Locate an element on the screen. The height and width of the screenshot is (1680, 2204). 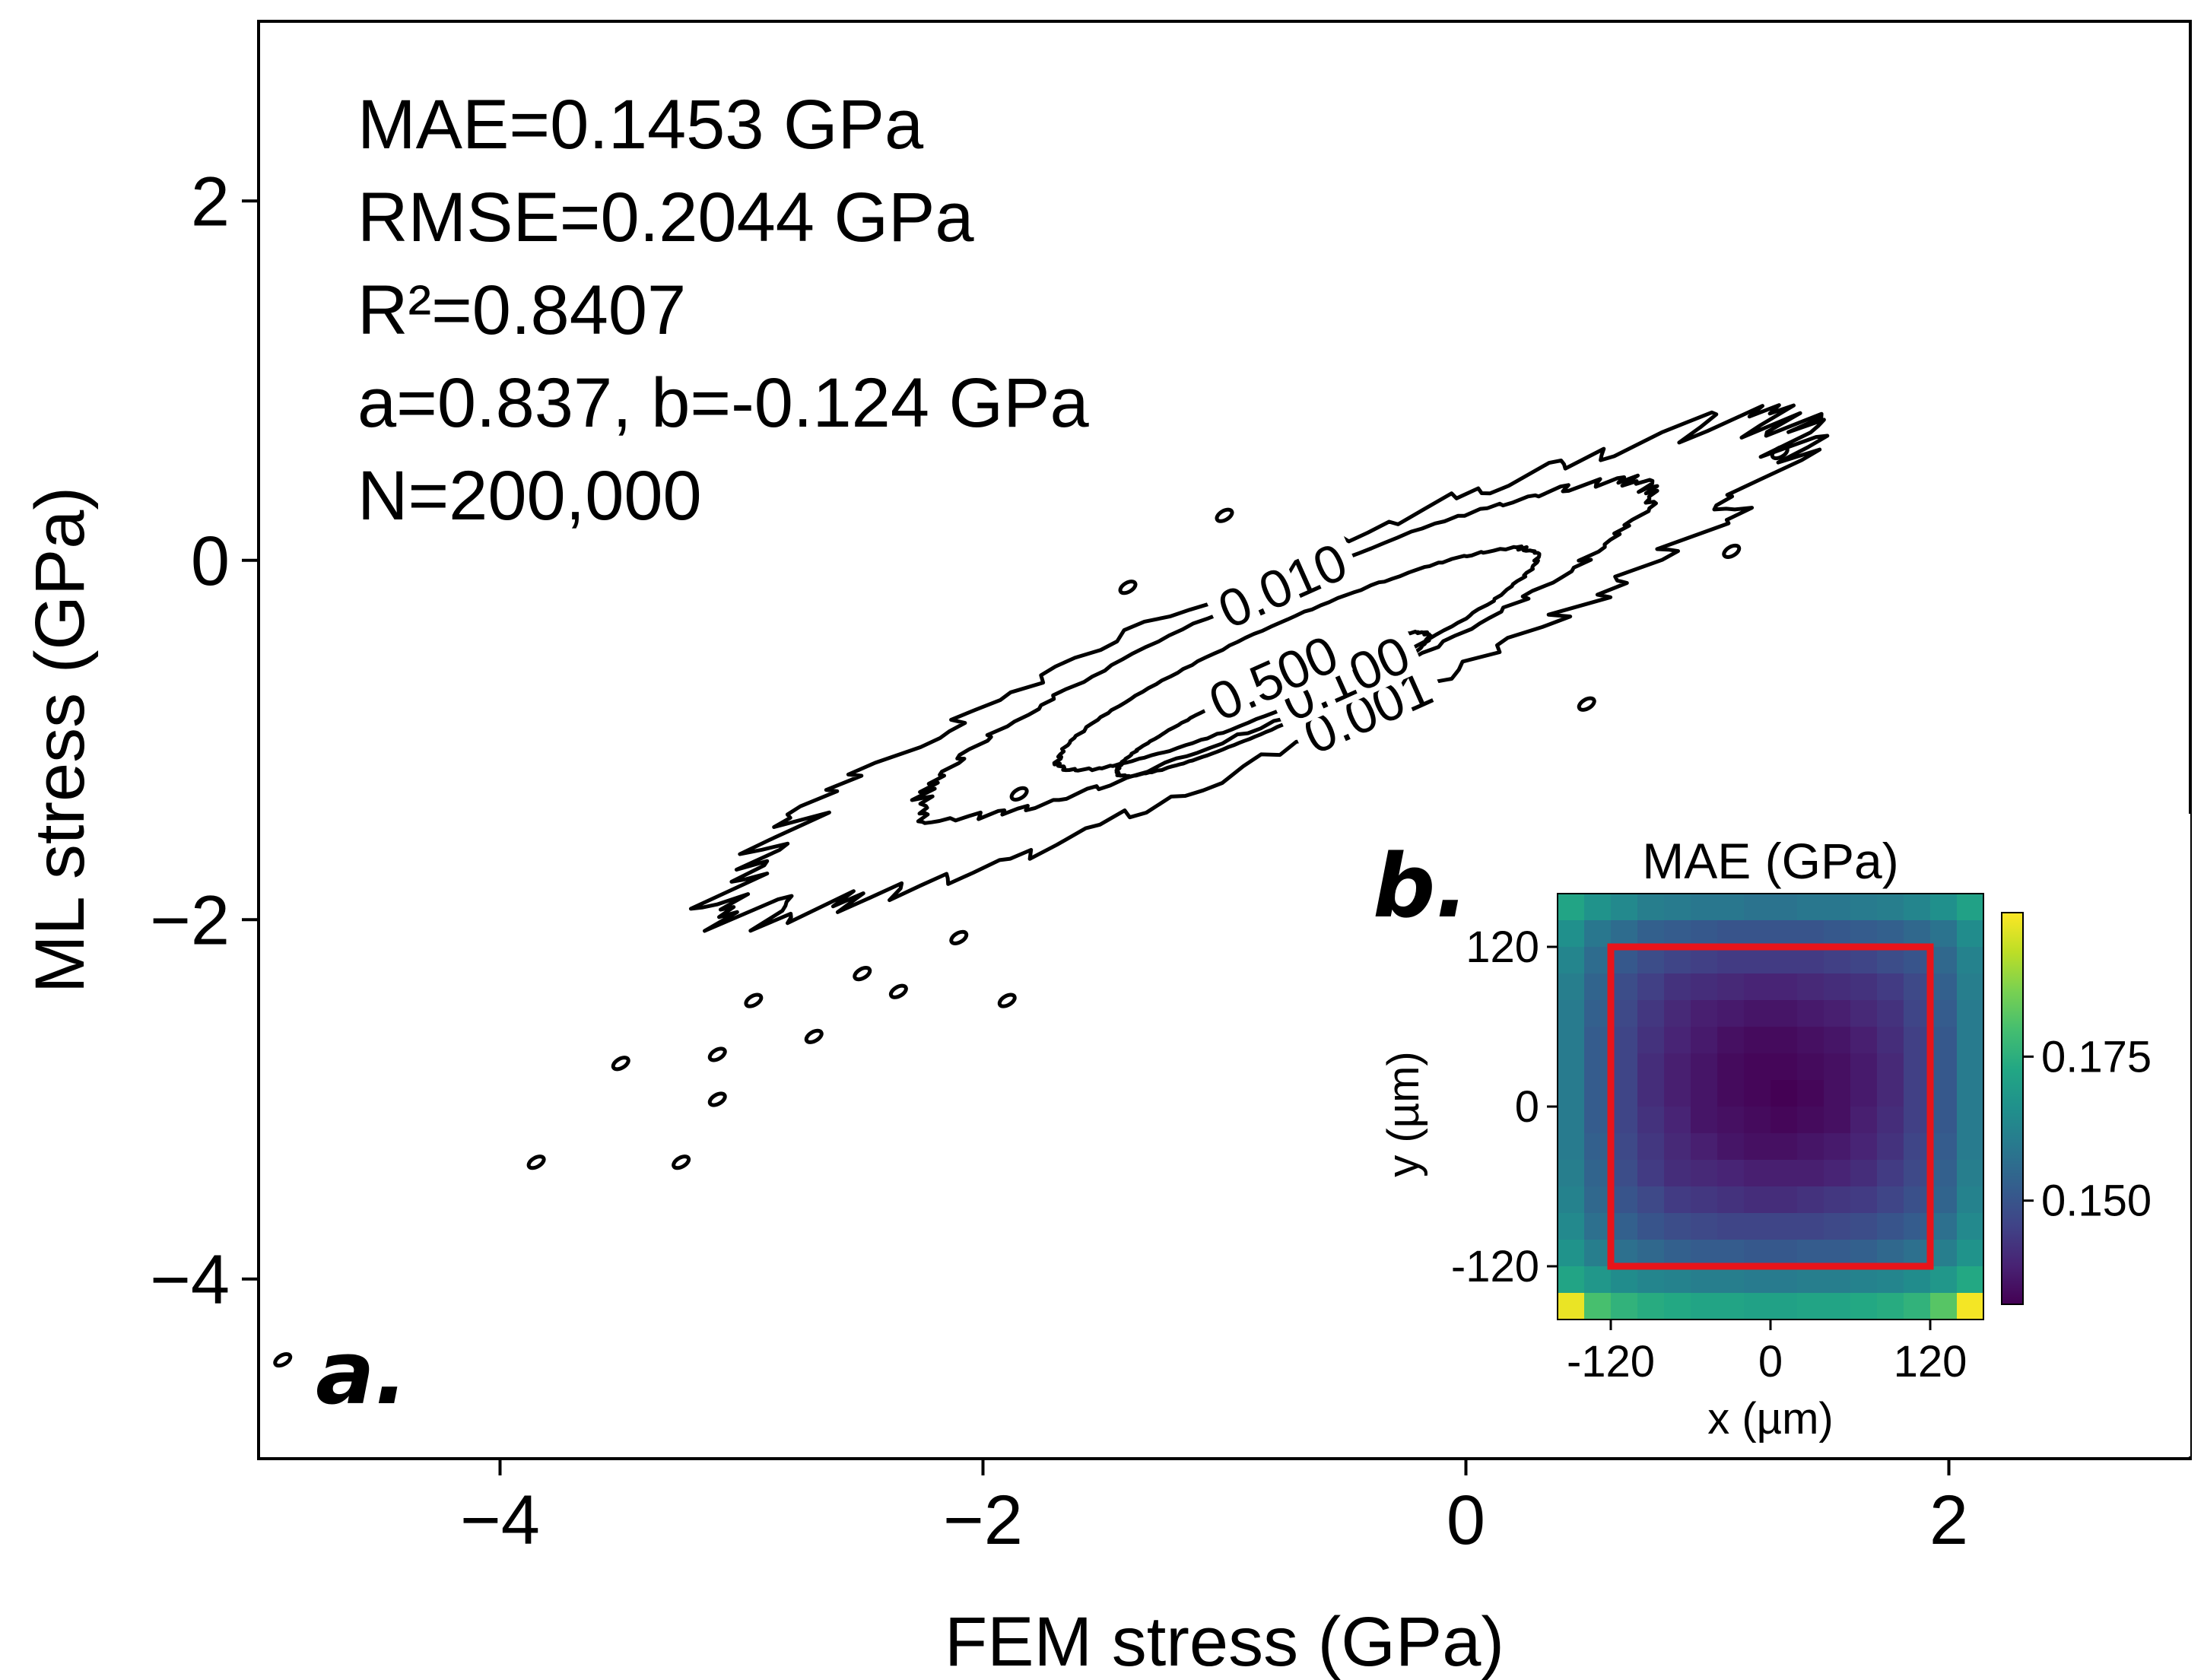
x-axis-label: FEM stress (GPa) is located at coordinates (1224, 1641).